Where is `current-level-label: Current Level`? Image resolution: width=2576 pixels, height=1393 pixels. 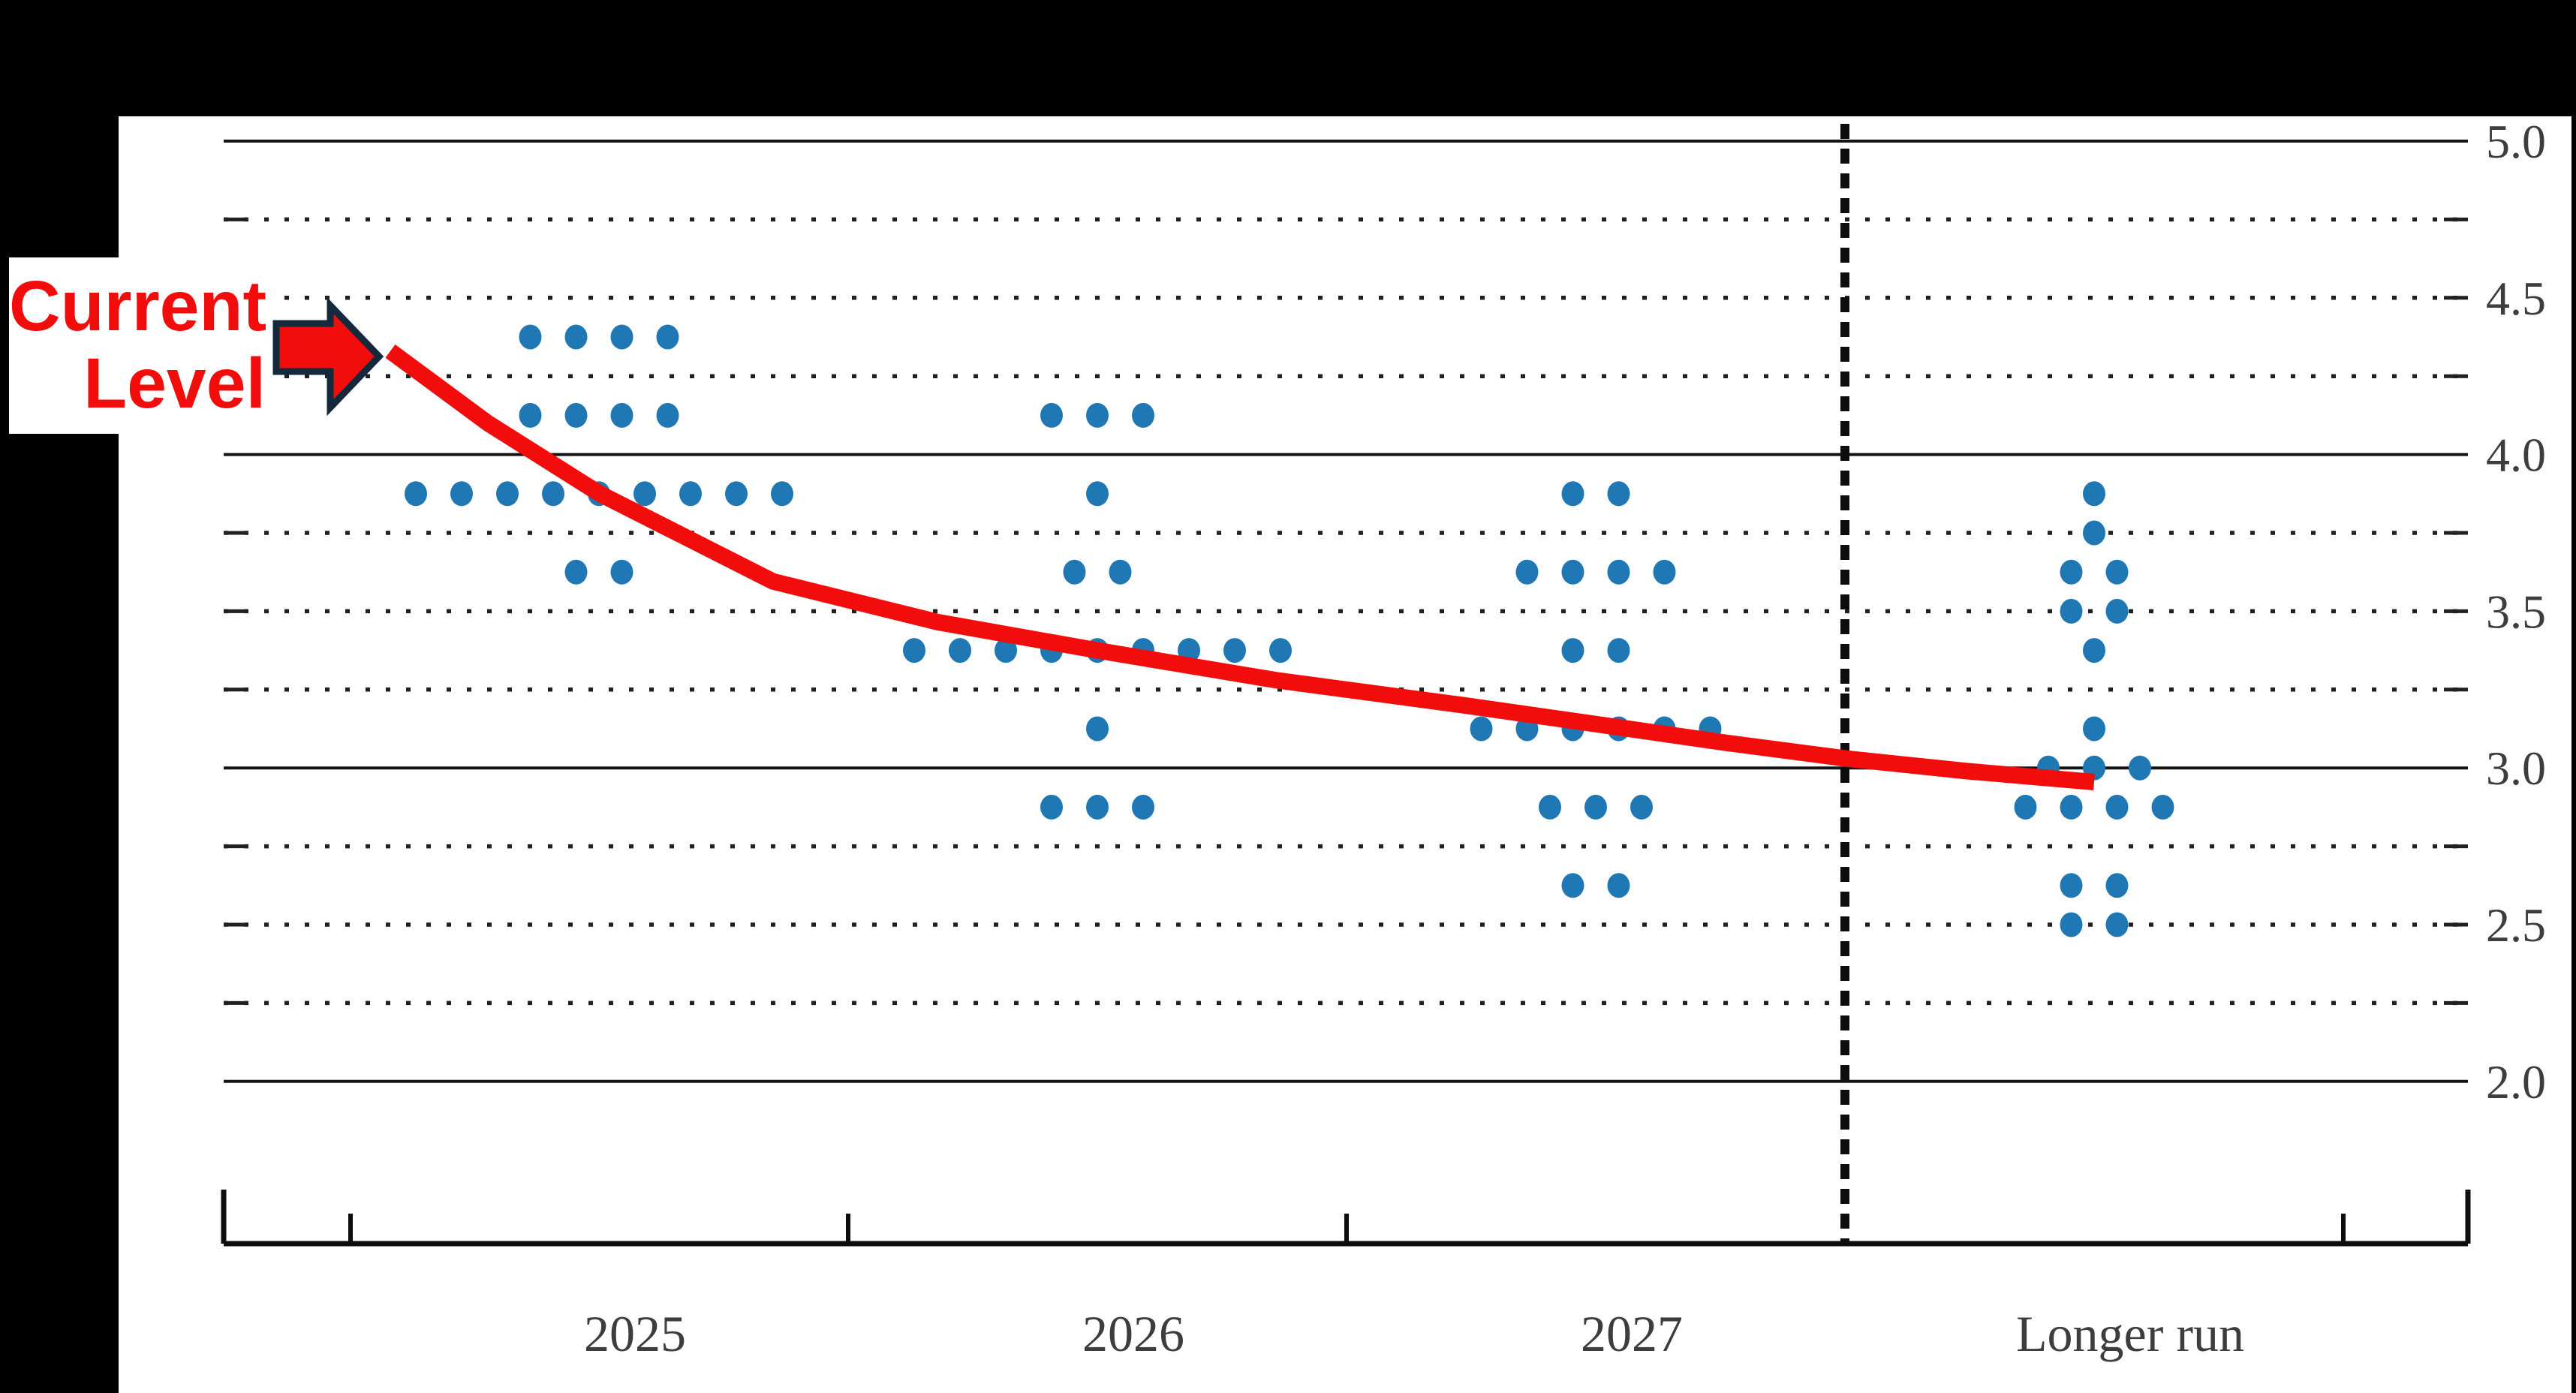 current-level-label: Current Level is located at coordinates (139, 345).